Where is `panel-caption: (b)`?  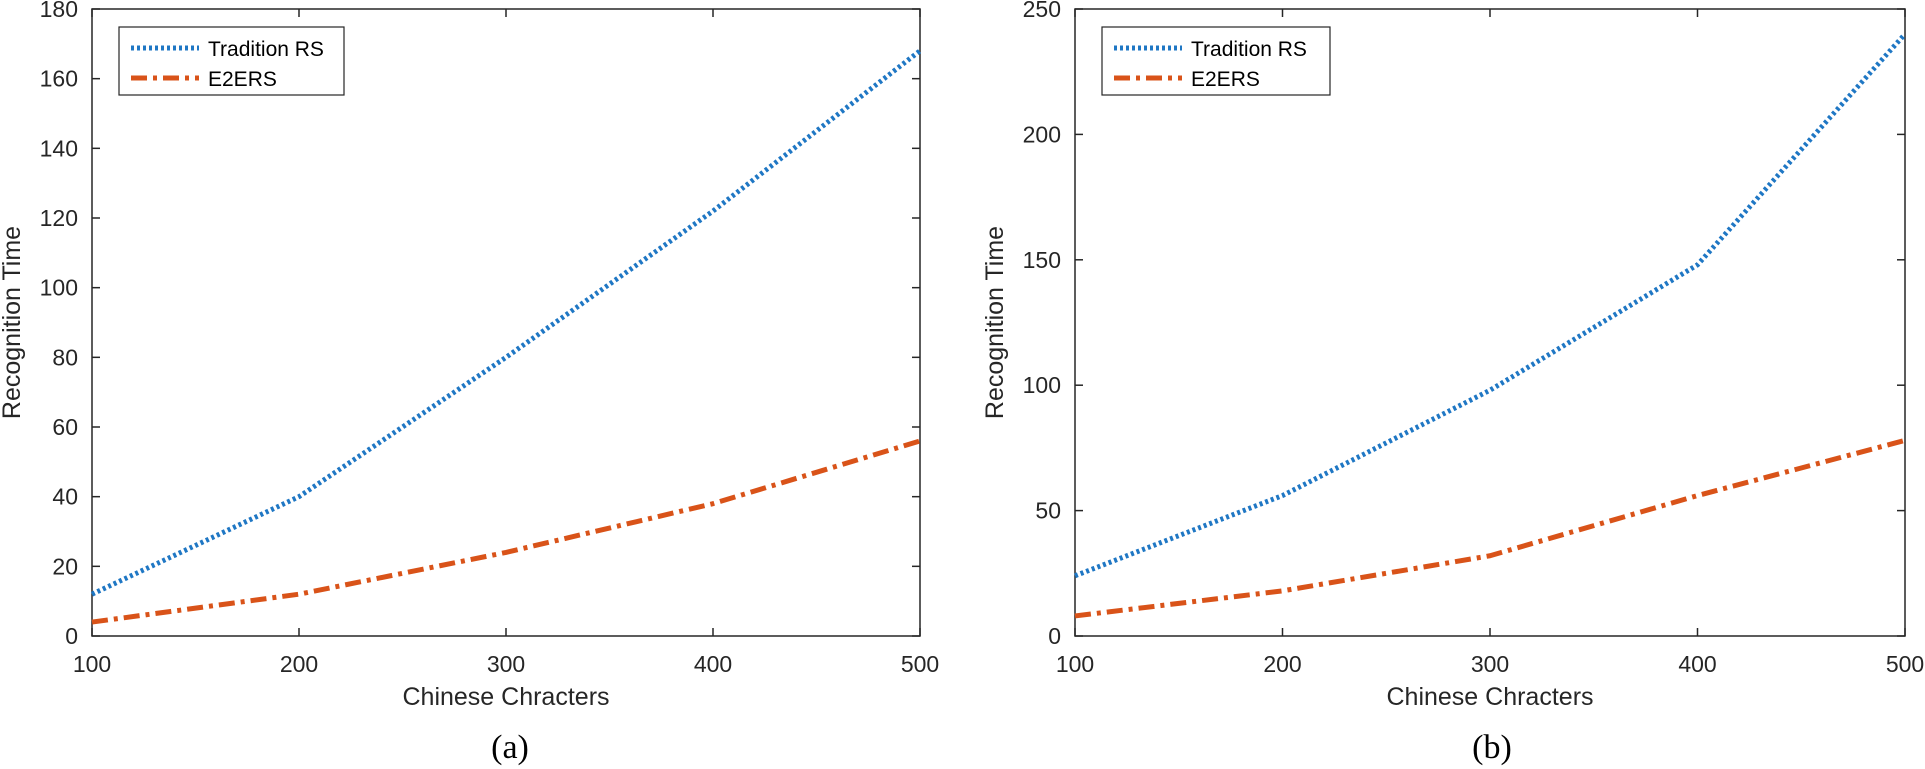
panel-caption: (b) is located at coordinates (1492, 747).